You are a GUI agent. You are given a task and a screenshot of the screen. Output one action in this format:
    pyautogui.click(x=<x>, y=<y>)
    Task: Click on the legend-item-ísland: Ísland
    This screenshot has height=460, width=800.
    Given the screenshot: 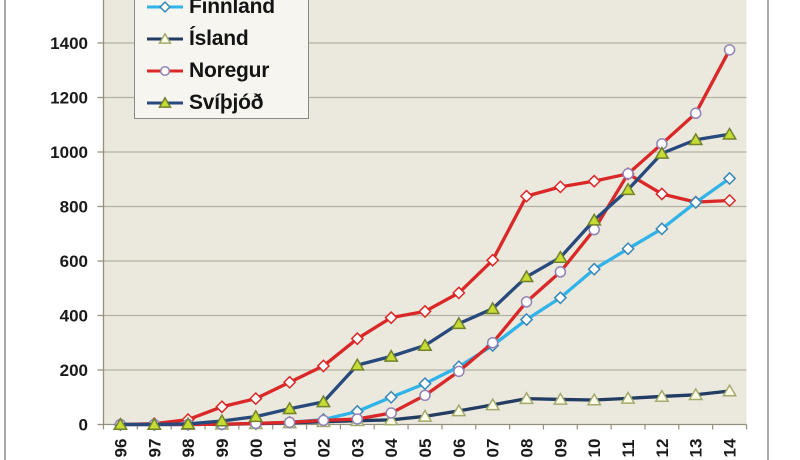 What is the action you would take?
    pyautogui.click(x=227, y=39)
    